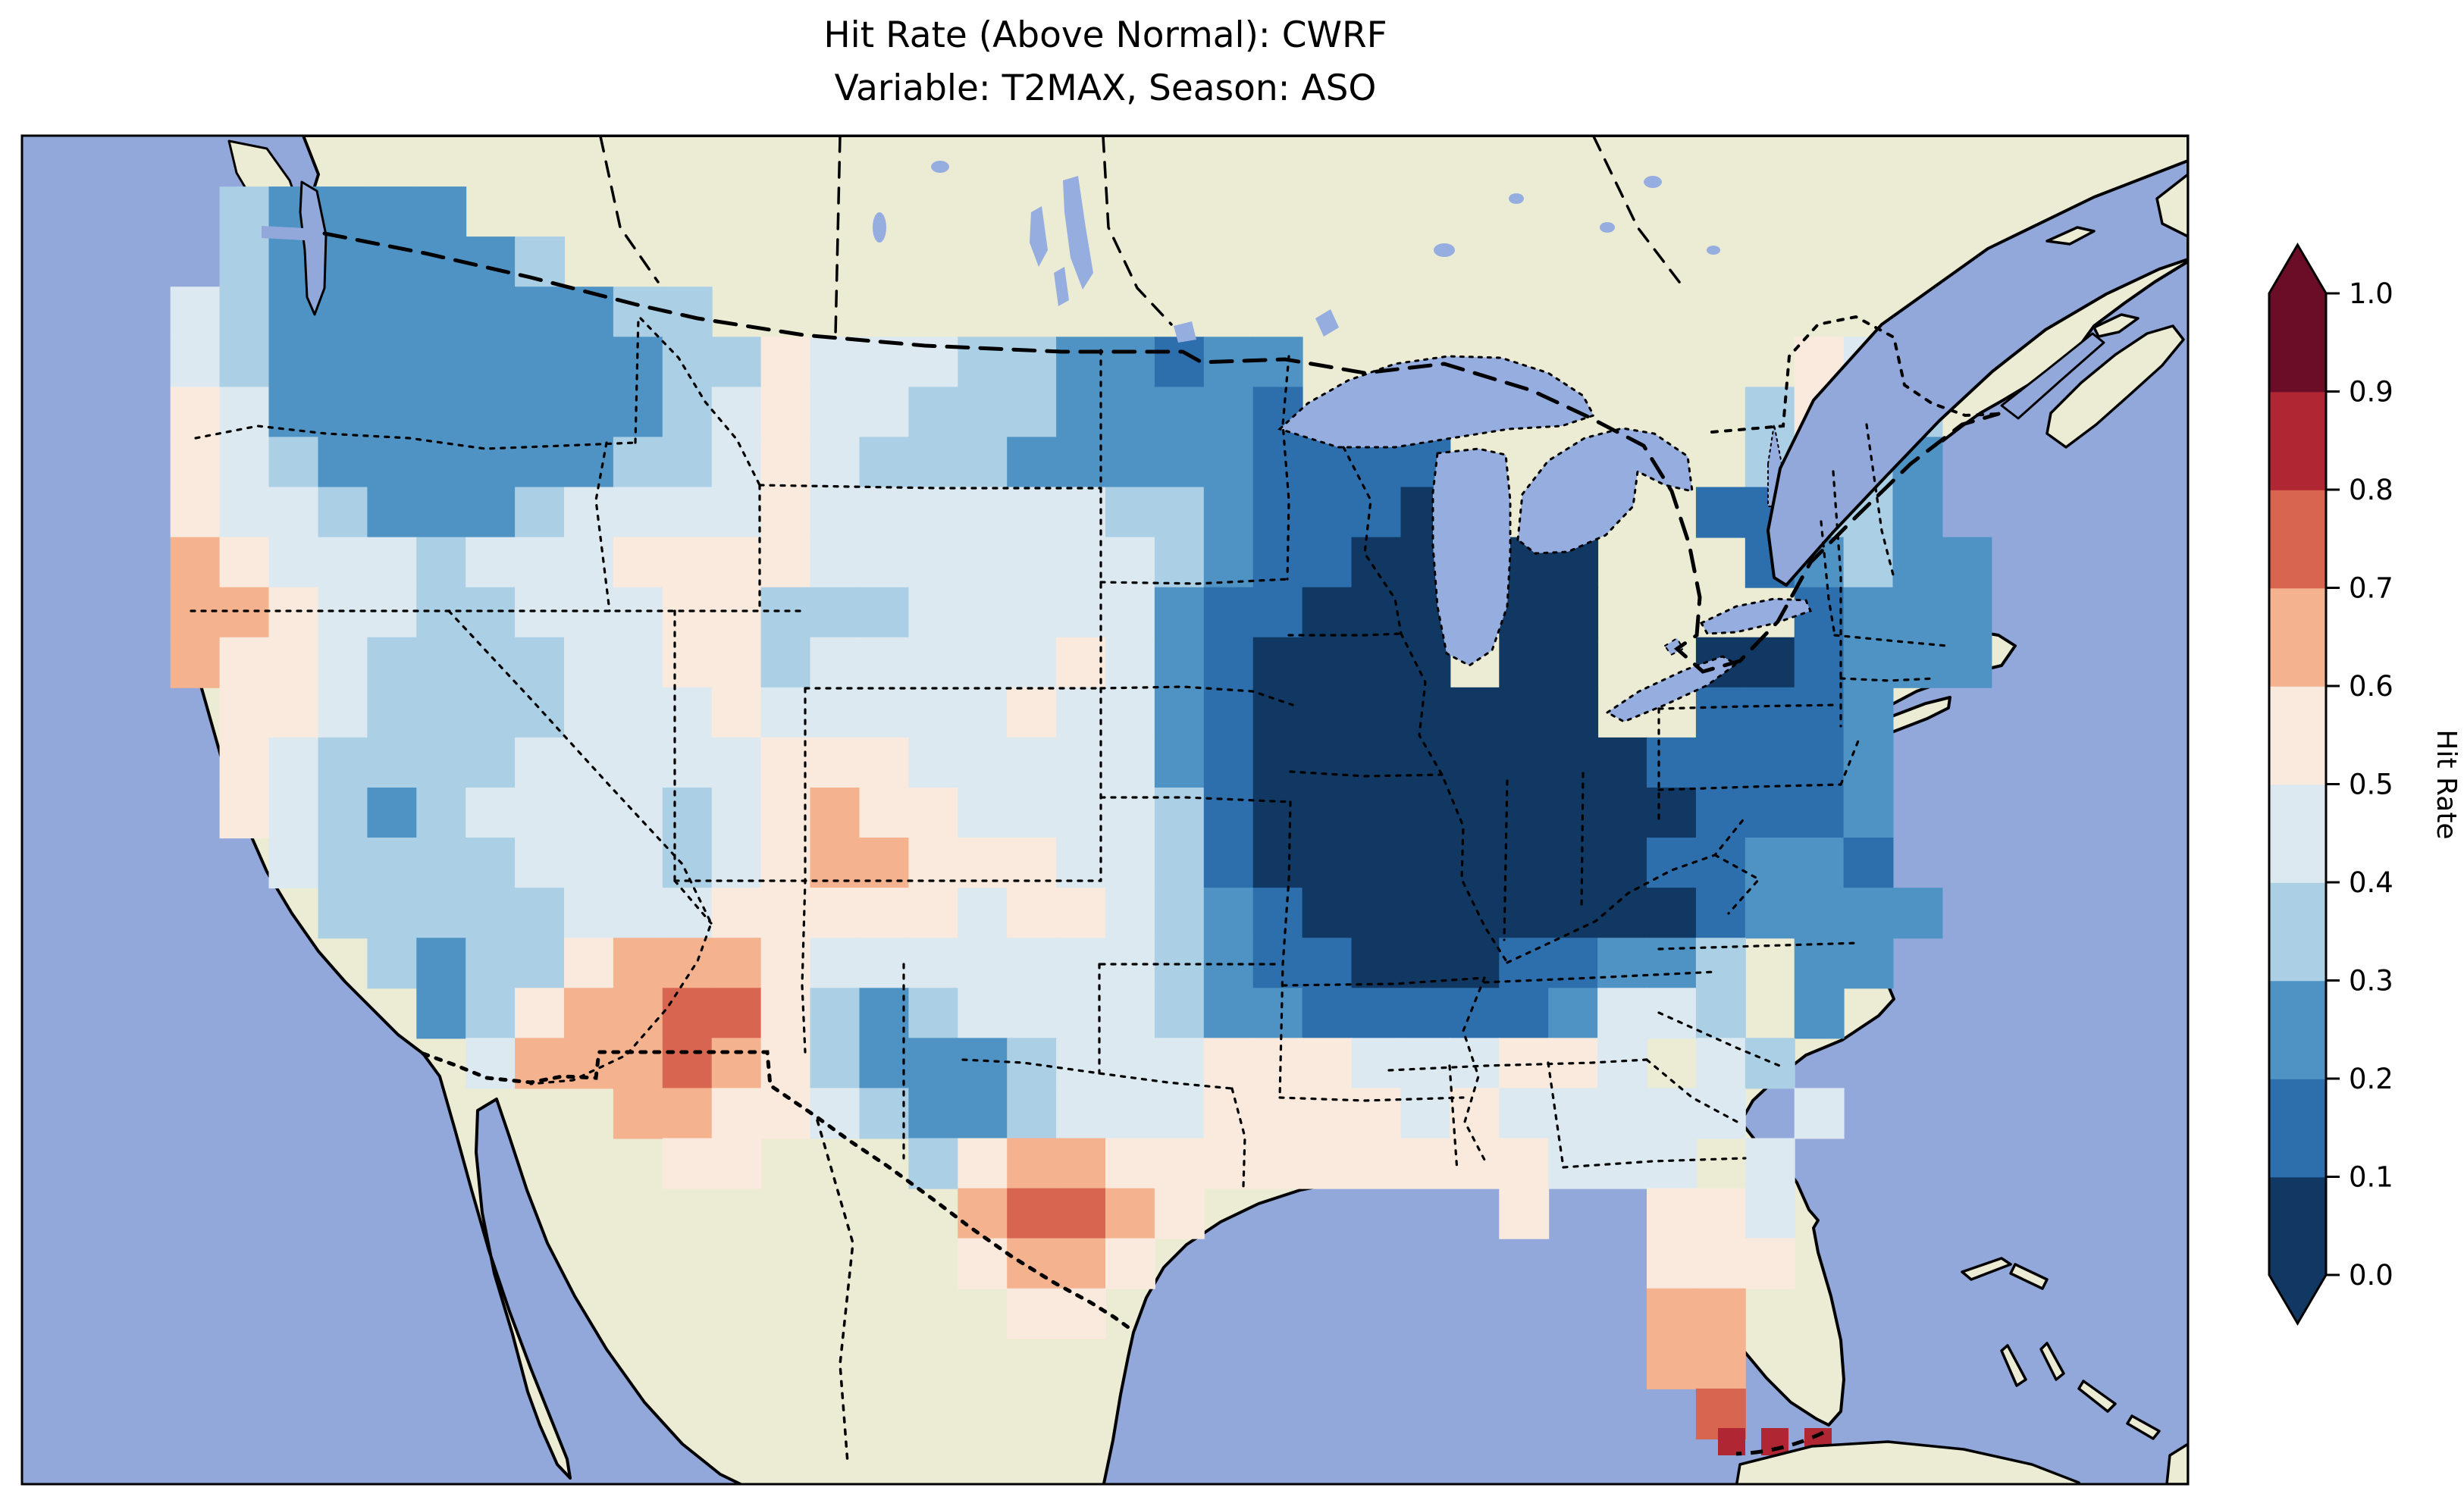  I want to click on colorbar-under-arrow, so click(2297, 1299).